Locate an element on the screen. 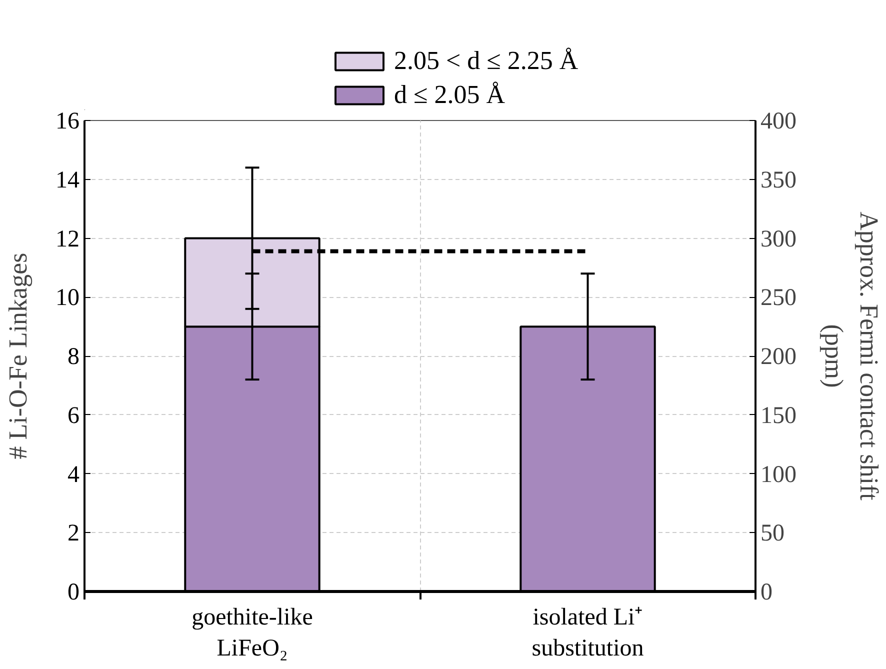  y-tick-label: 10 is located at coordinates (68, 298).